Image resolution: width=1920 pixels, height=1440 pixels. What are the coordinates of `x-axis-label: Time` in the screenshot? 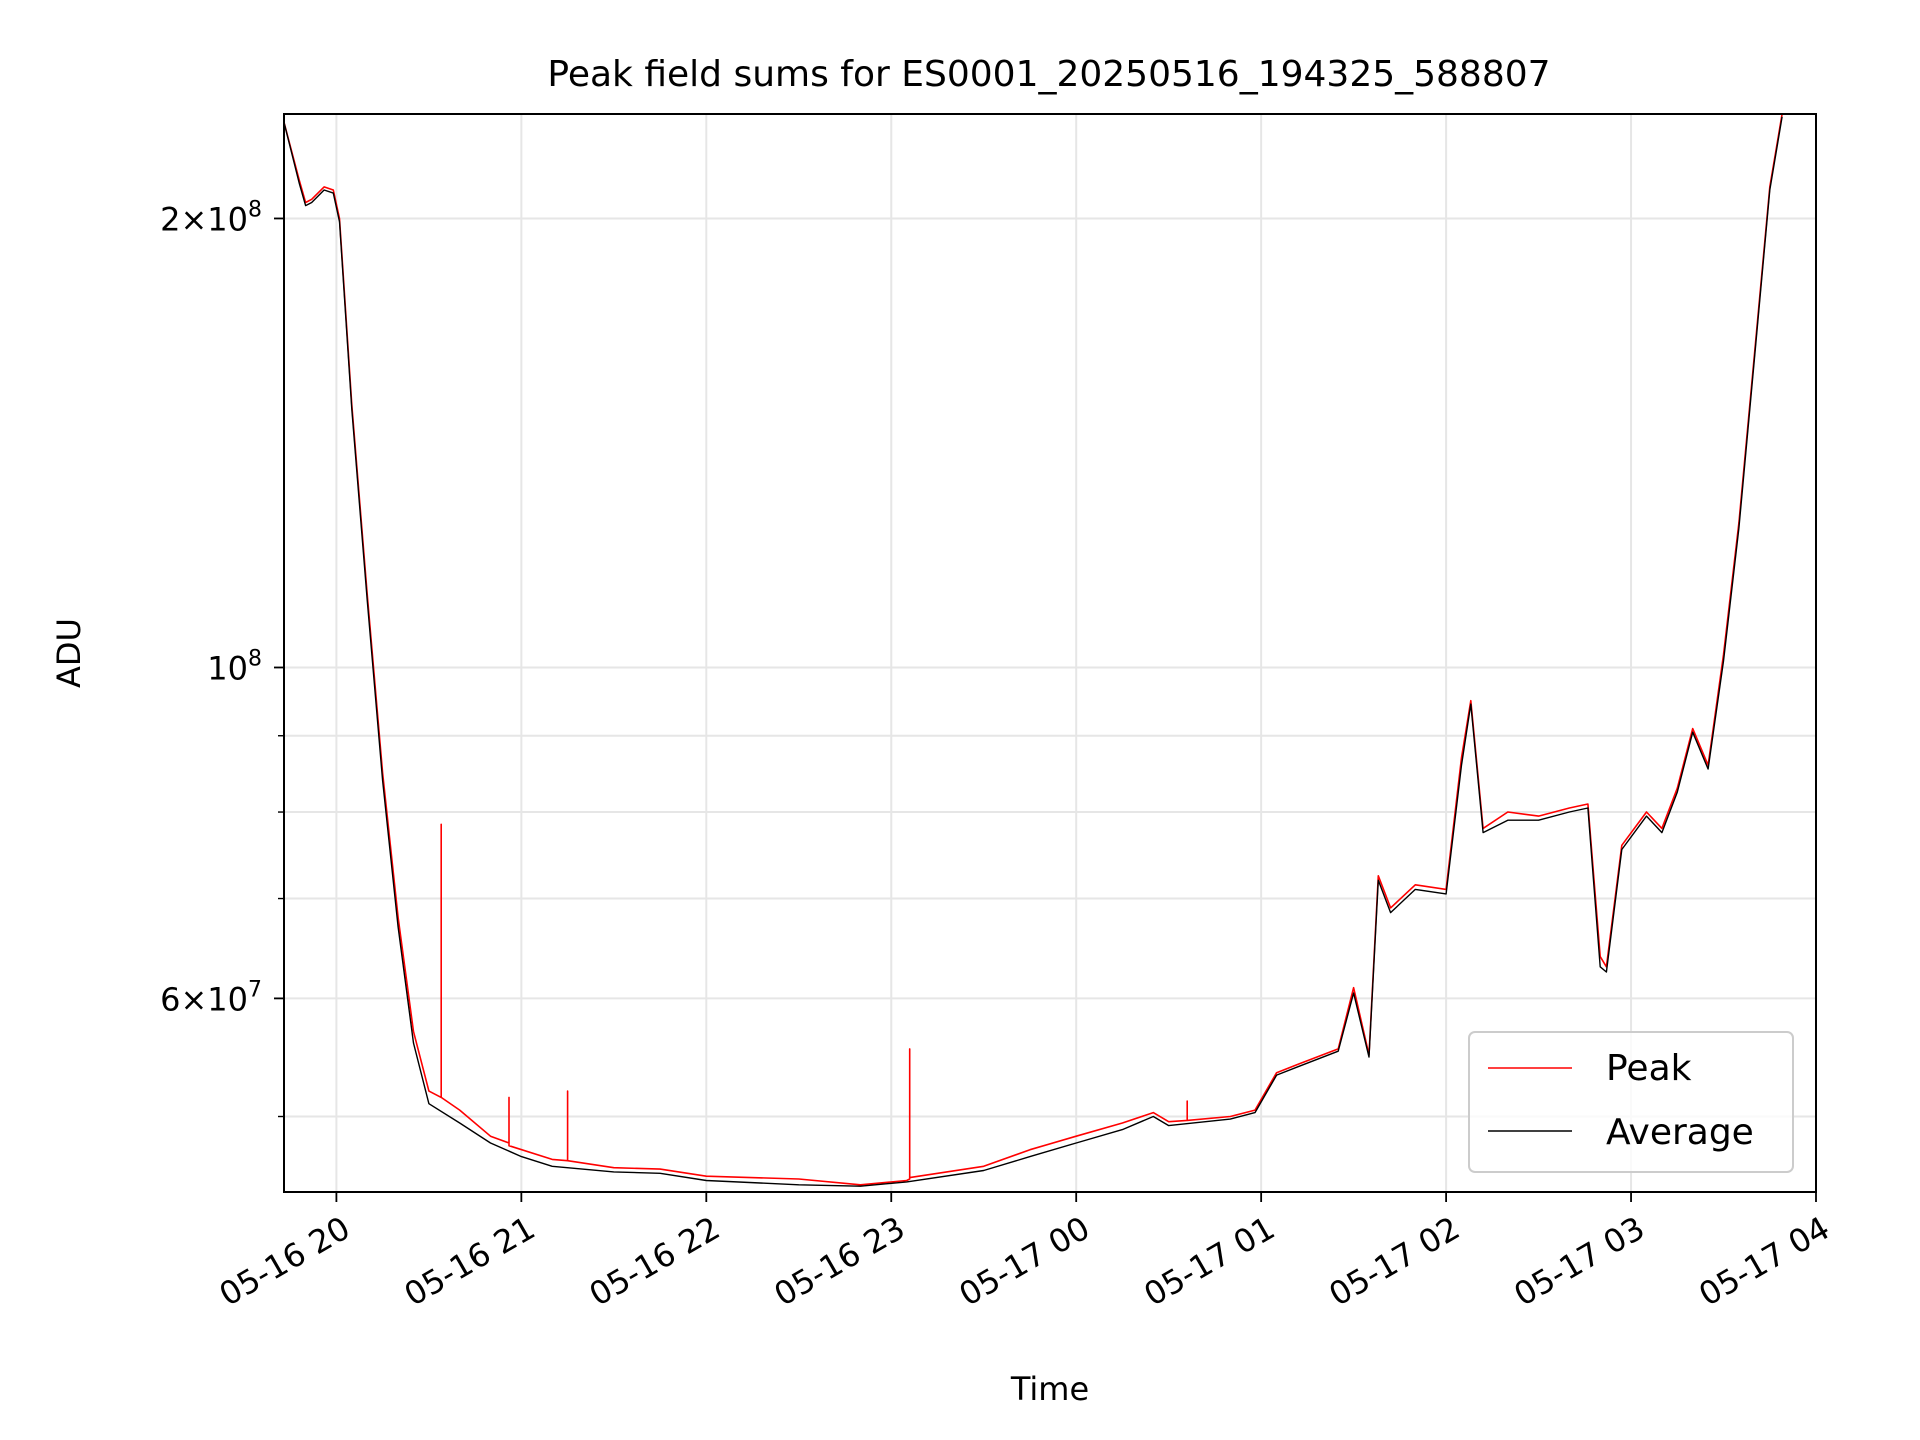 It's located at (1049, 1389).